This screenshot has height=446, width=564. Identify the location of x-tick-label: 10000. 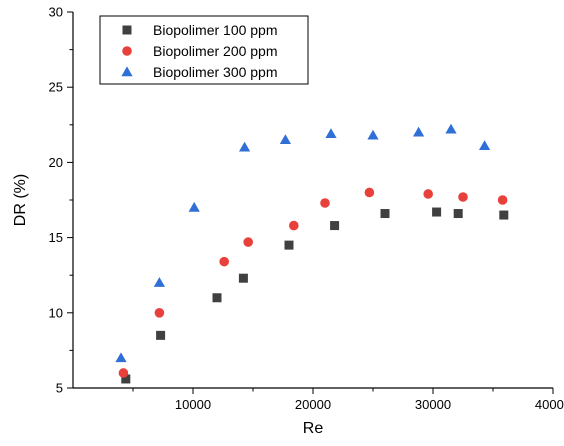
(193, 404).